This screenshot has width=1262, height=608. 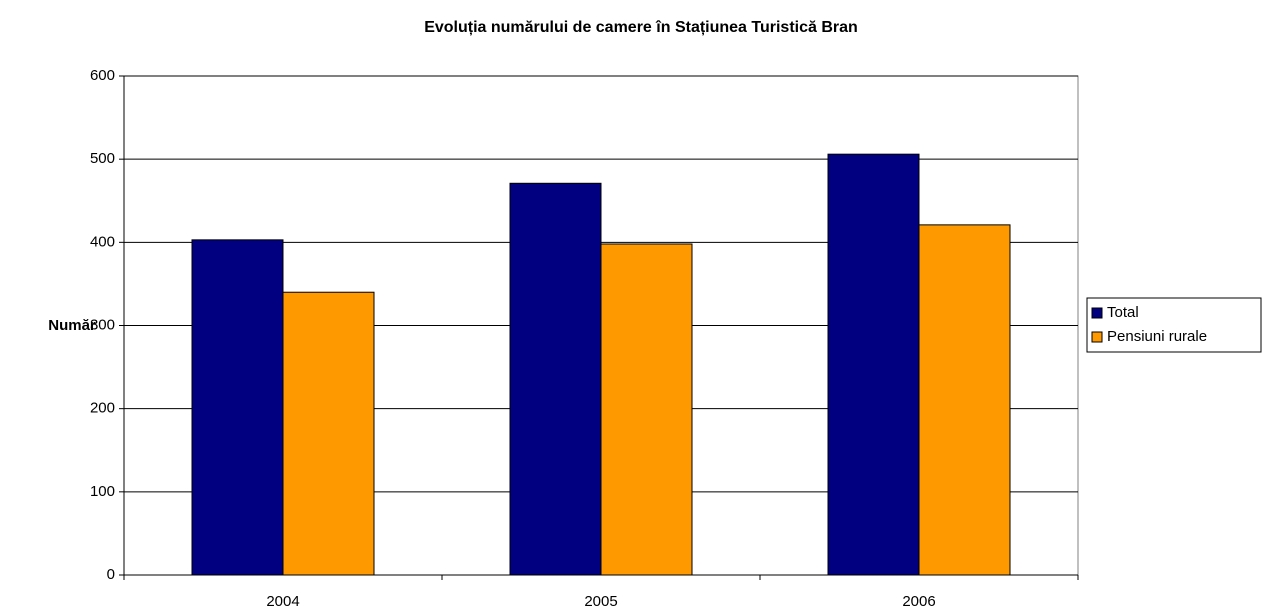 I want to click on y-tick-label: 0, so click(x=111, y=574).